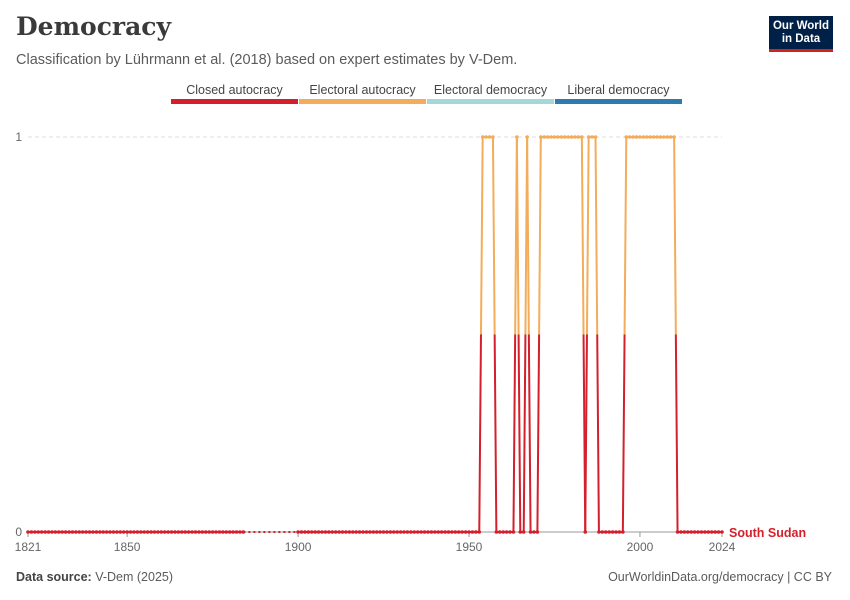 Image resolution: width=850 pixels, height=600 pixels. Describe the element at coordinates (490, 93) in the screenshot. I see `legend-electoral-democracy: Electoral democracy` at that location.